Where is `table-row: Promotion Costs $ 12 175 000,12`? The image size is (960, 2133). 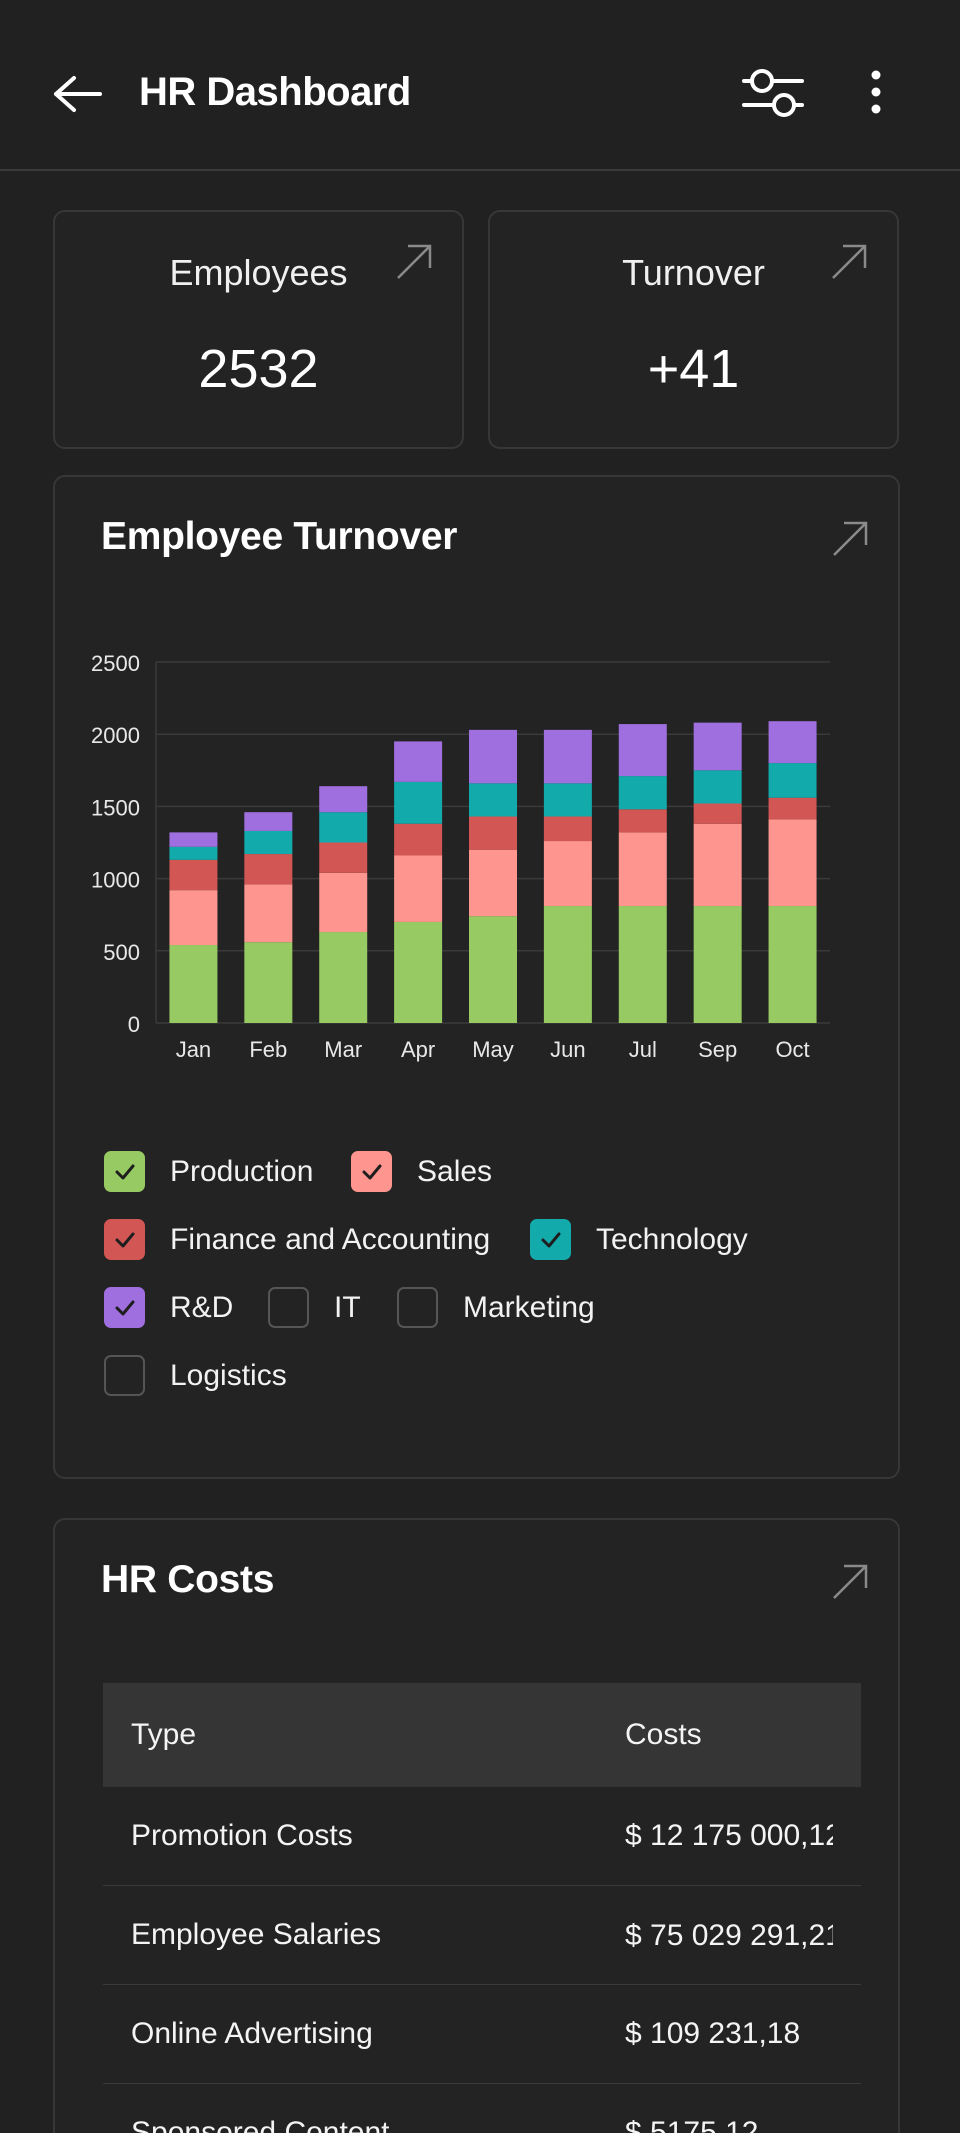 table-row: Promotion Costs $ 12 175 000,12 is located at coordinates (482, 1836).